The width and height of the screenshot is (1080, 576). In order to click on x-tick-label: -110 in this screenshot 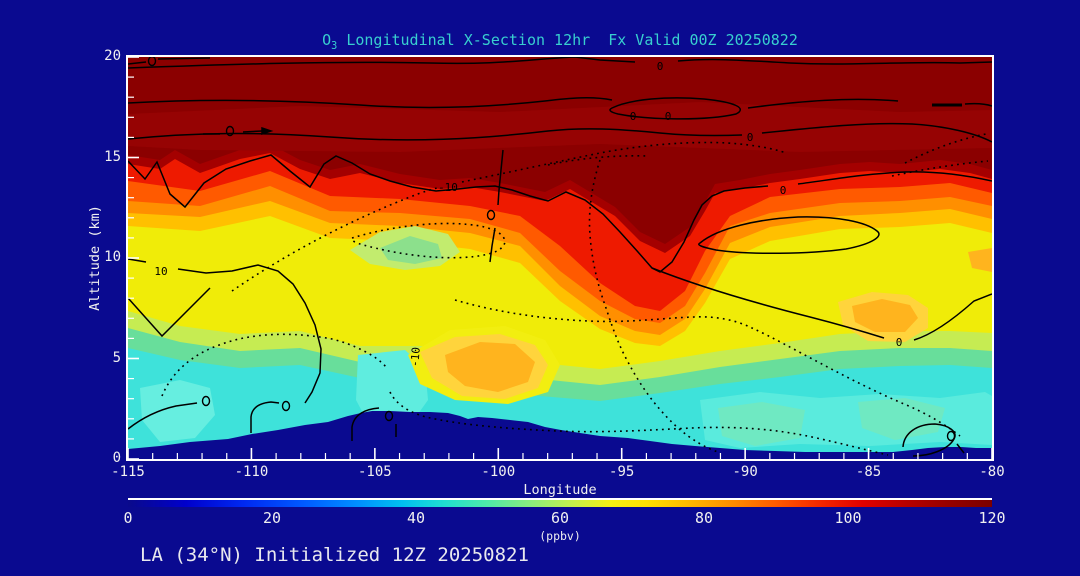, I will do `click(251, 472)`.